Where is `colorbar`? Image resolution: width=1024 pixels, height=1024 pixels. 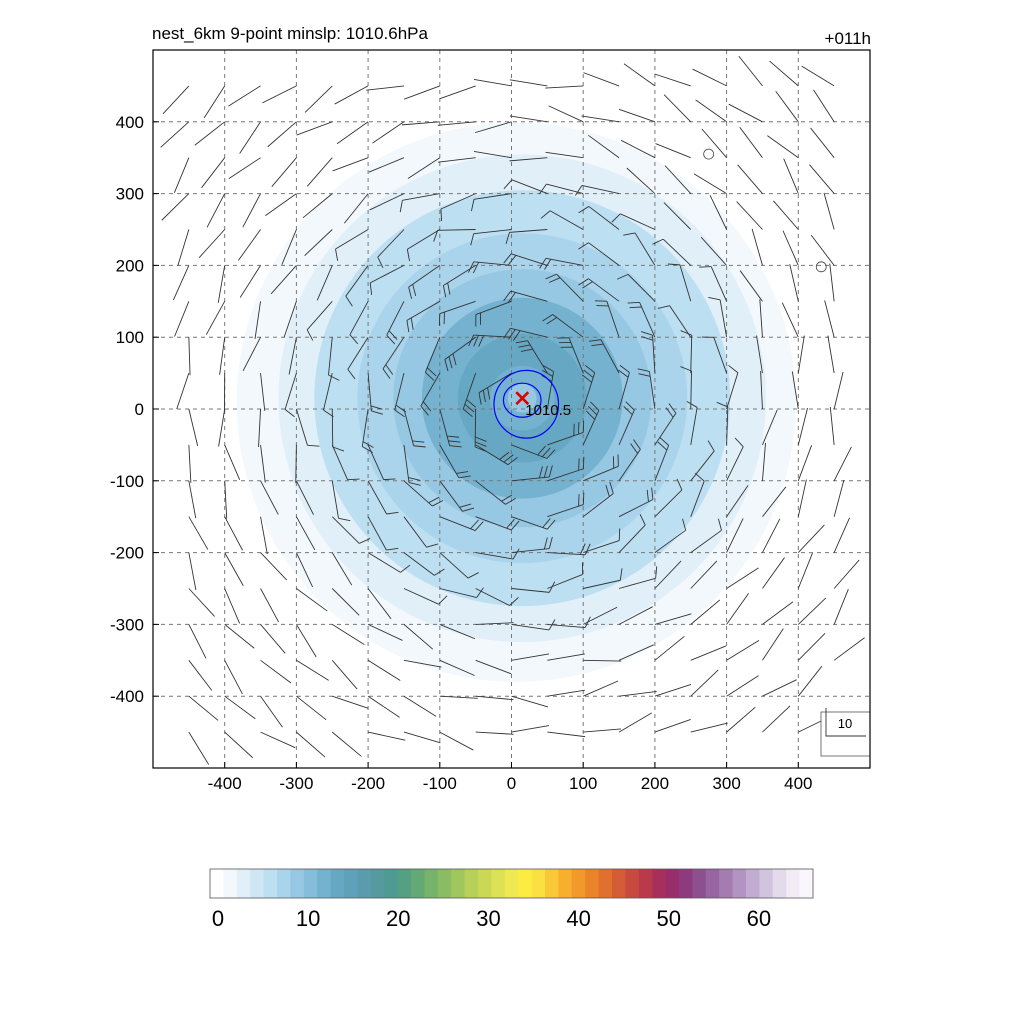 colorbar is located at coordinates (511, 883).